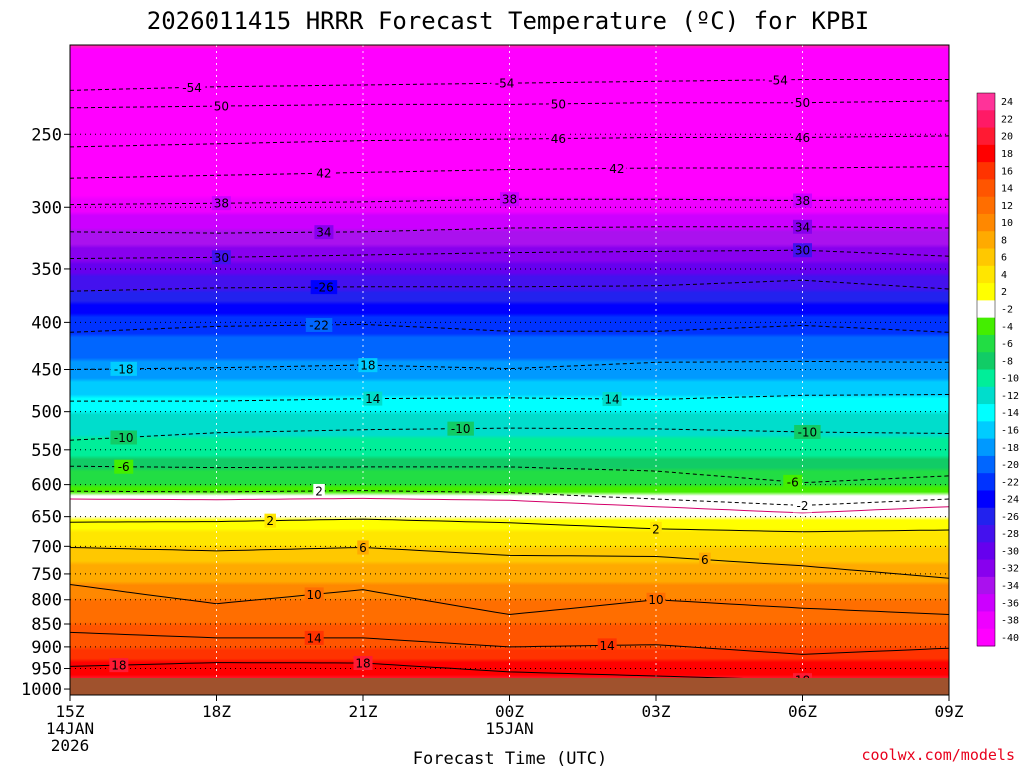 This screenshot has width=1024, height=768. I want to click on x-tick-label: 03Z, so click(656, 711).